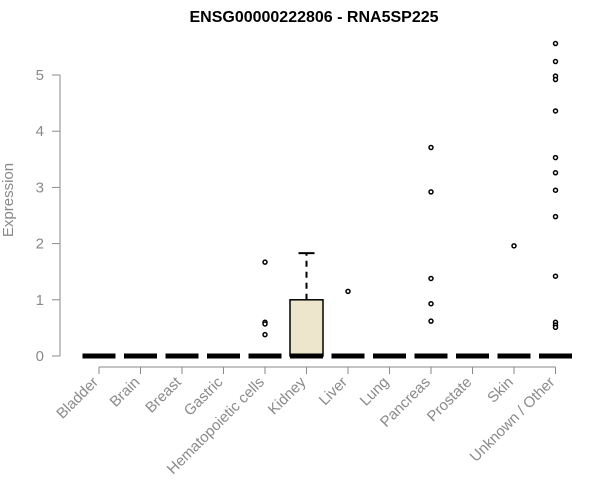 The width and height of the screenshot is (600, 500). Describe the element at coordinates (450, 400) in the screenshot. I see `x-tick-label: Prostate` at that location.